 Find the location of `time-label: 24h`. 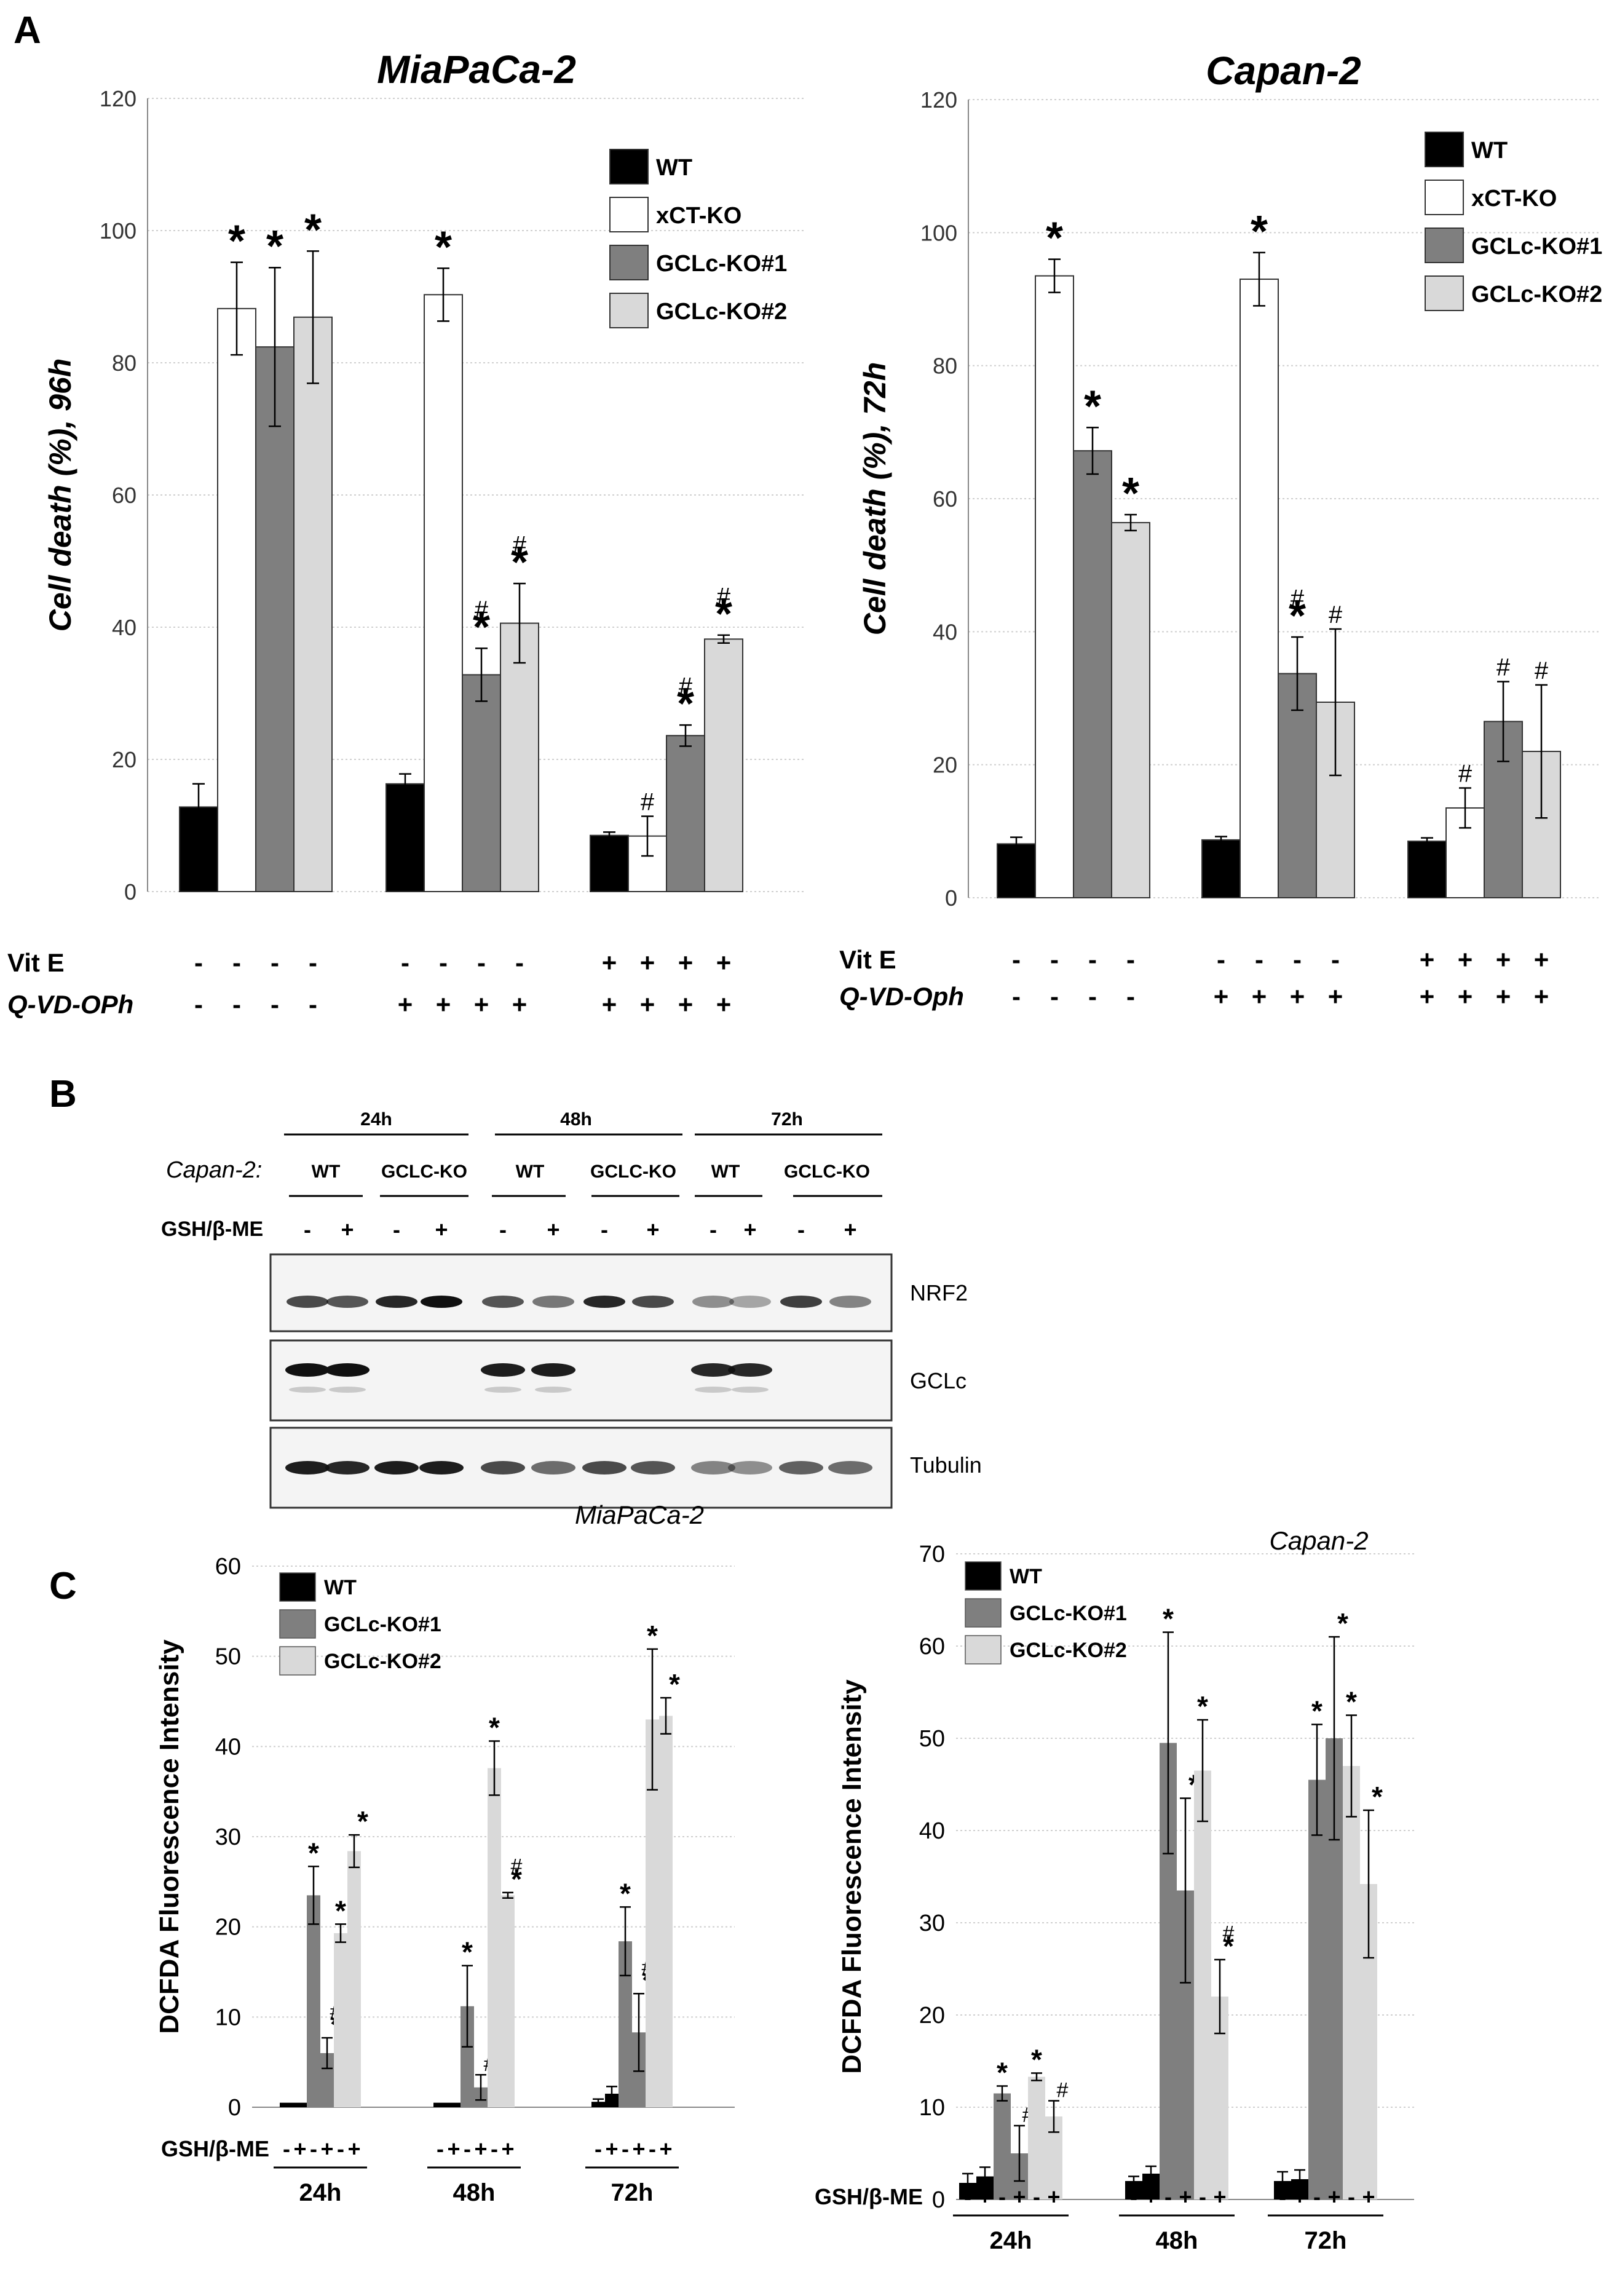

time-label: 24h is located at coordinates (1011, 2241).